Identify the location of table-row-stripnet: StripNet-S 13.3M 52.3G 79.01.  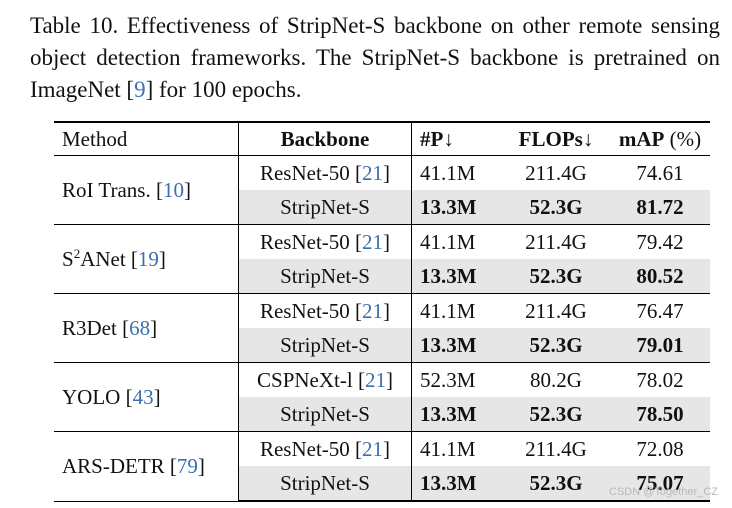
(382, 345).